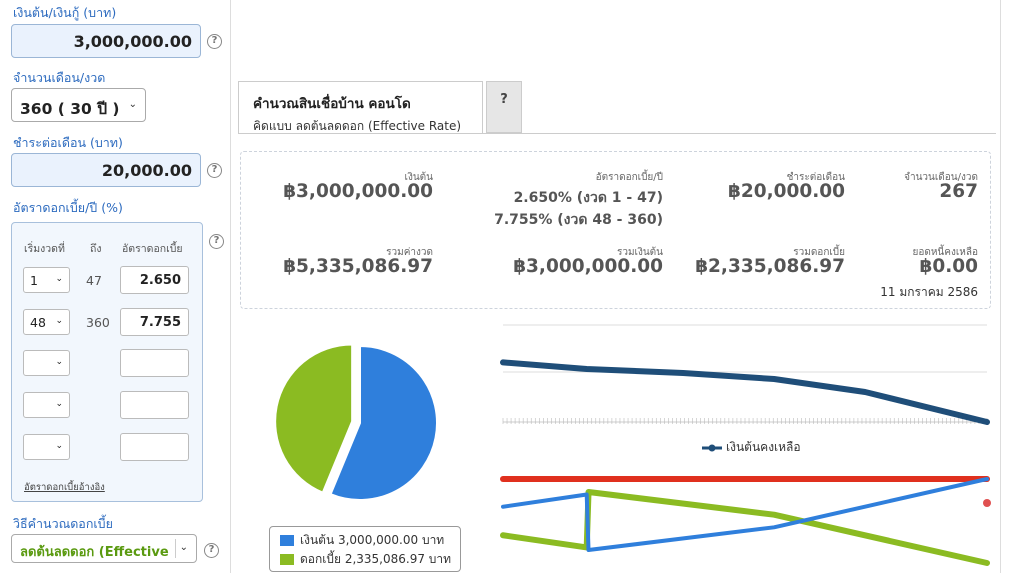 The image size is (1024, 573). I want to click on balance-legend-label: เงินต้นคงเหลือ, so click(763, 447).